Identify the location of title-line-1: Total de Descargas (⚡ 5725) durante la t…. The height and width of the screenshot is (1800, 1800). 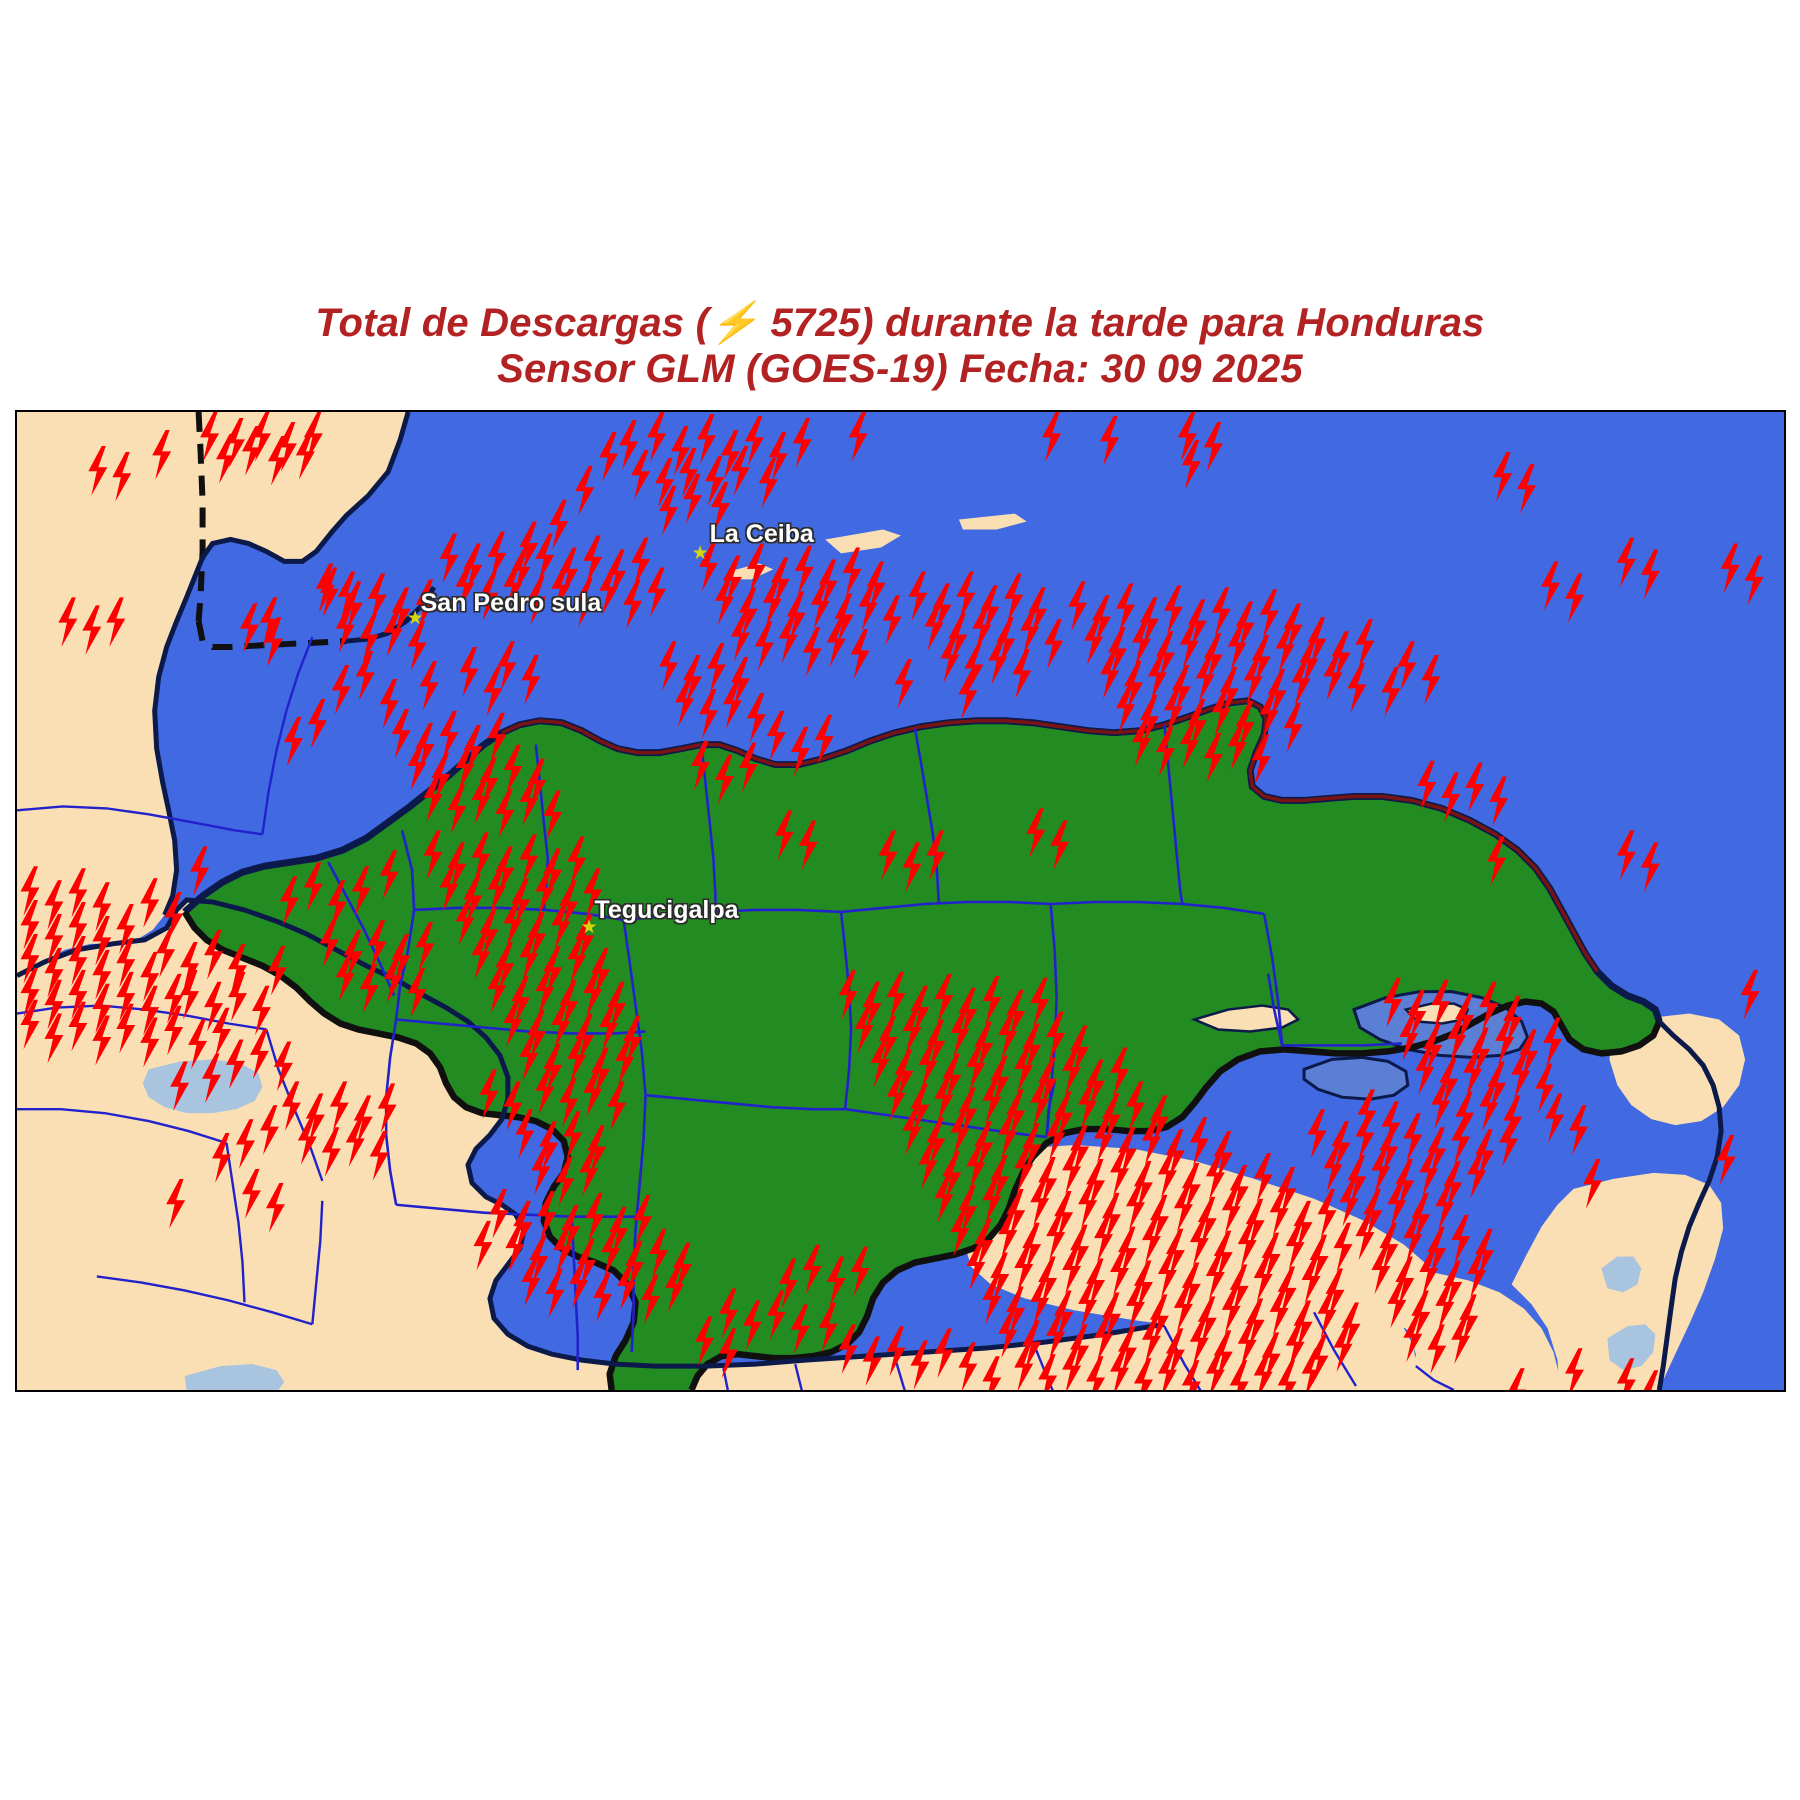
(900, 323).